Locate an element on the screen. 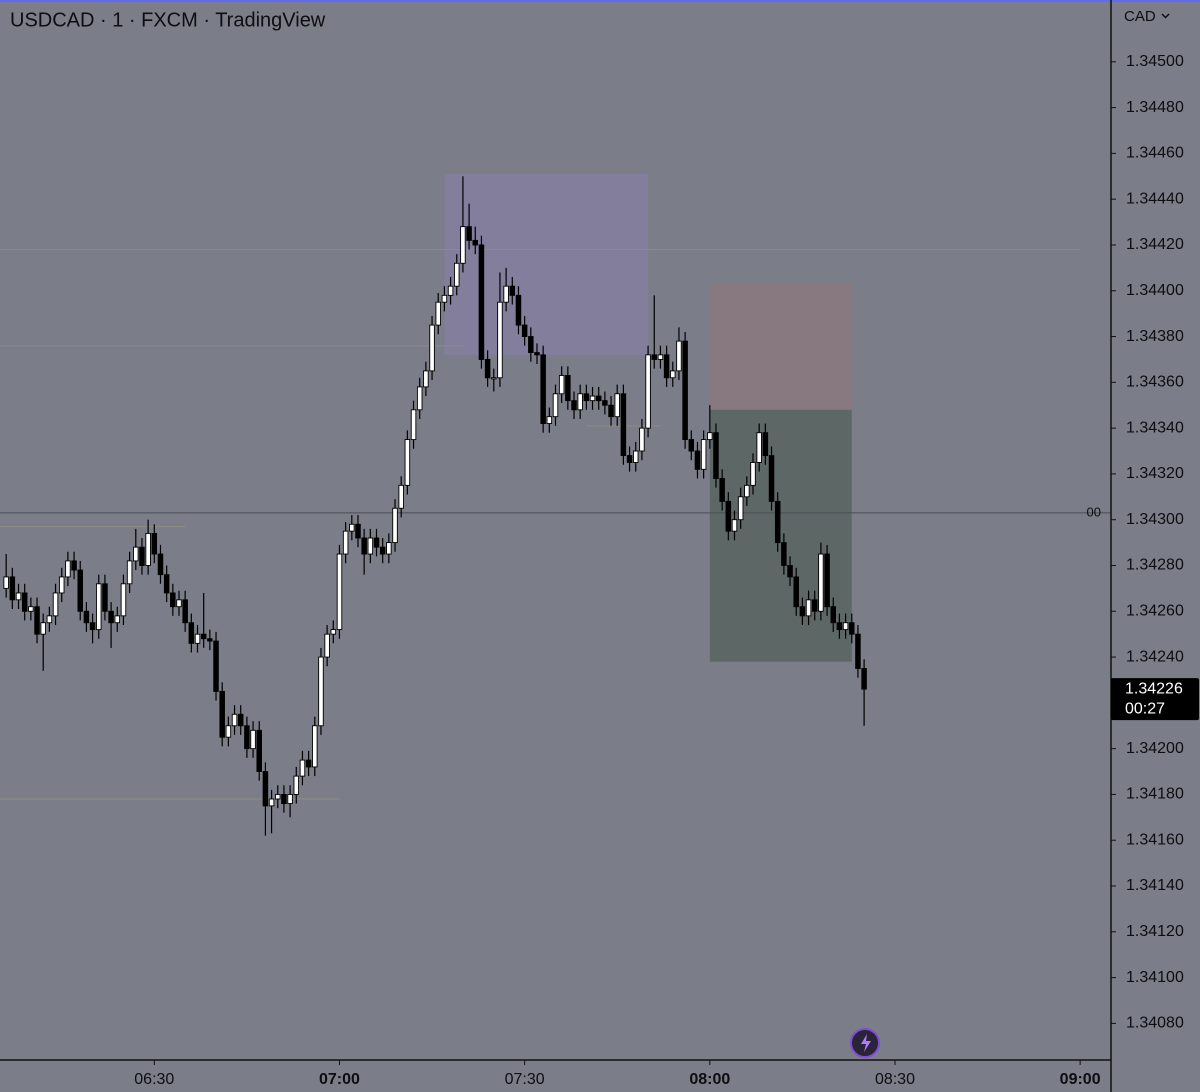 The image size is (1200, 1092). chart-title: USDCAD · 1 · FXCM · TradingView is located at coordinates (168, 20).